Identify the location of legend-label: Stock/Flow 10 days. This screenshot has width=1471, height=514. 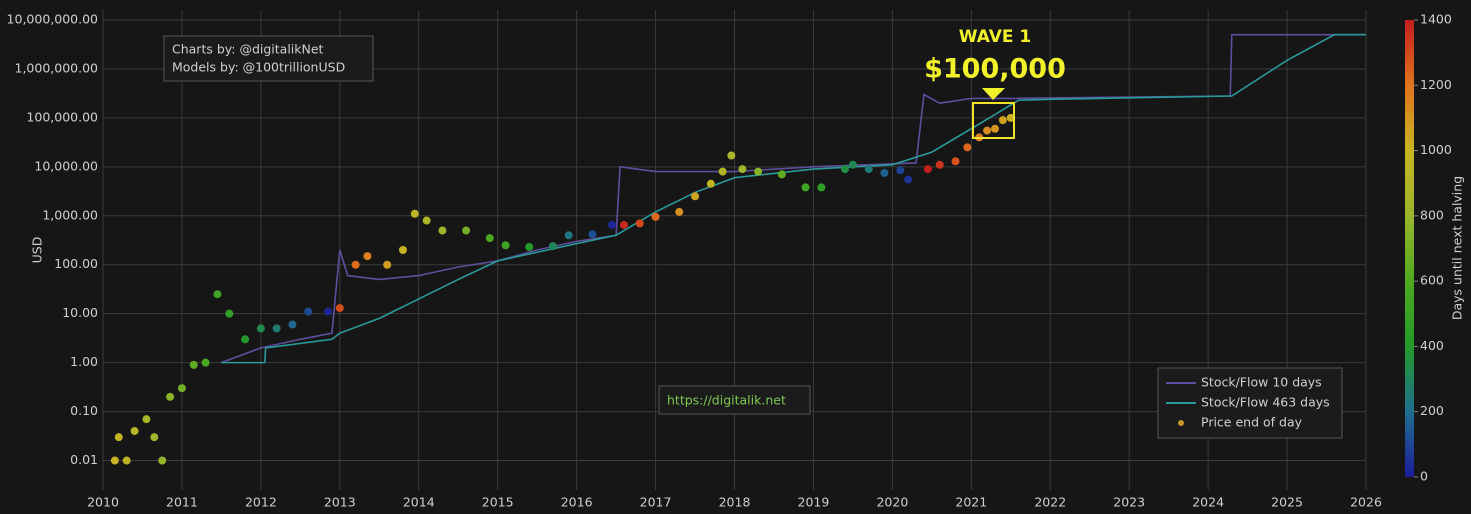
(1261, 382).